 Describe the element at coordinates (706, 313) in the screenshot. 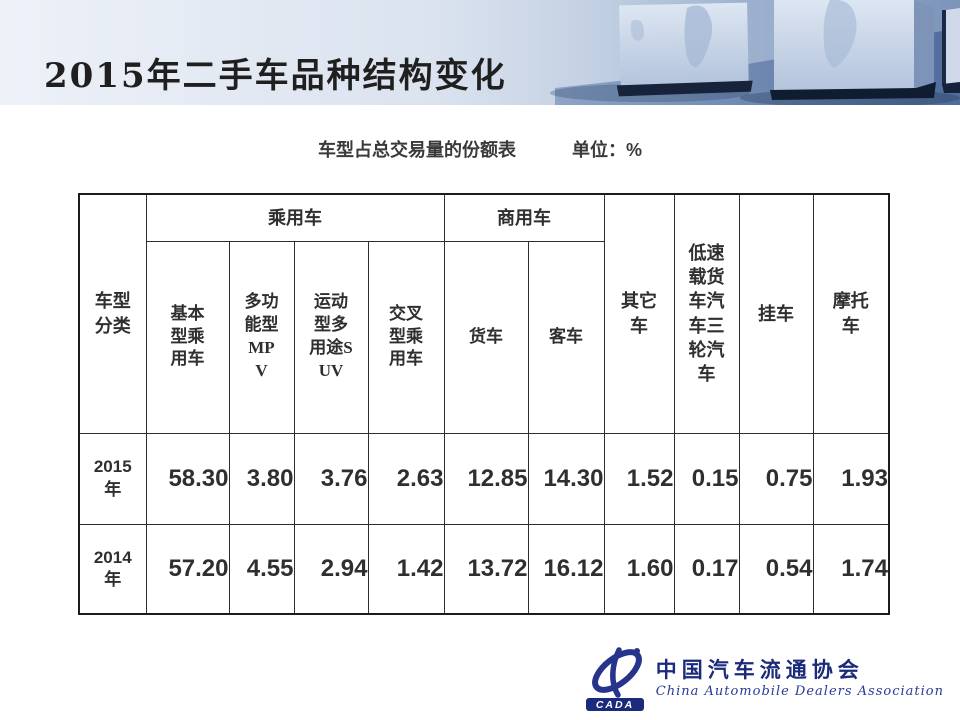

I see `column-header-lowspeed-truck: 低速载货车汽车三轮汽车` at that location.